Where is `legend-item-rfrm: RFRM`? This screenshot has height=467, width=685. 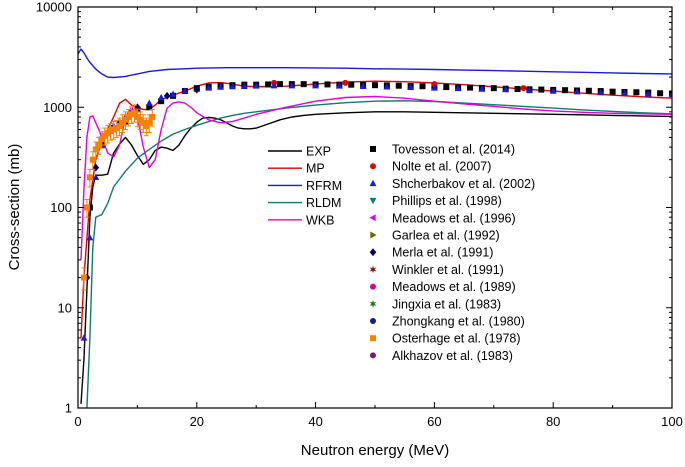 legend-item-rfrm: RFRM is located at coordinates (305, 186).